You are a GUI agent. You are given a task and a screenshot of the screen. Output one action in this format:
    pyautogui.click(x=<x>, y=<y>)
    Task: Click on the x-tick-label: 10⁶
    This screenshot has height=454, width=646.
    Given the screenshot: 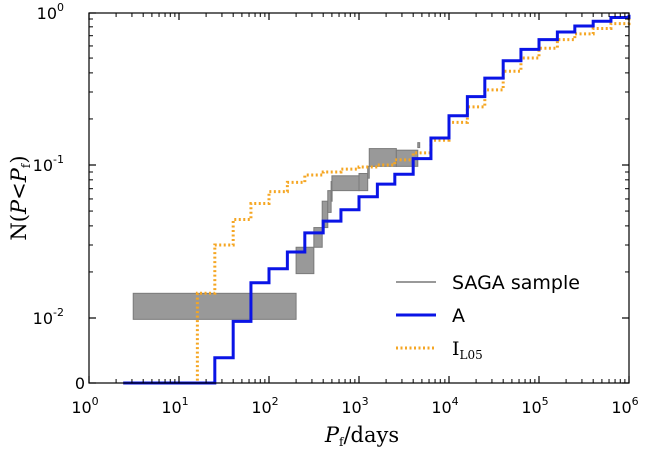 What is the action you would take?
    pyautogui.click(x=624, y=406)
    